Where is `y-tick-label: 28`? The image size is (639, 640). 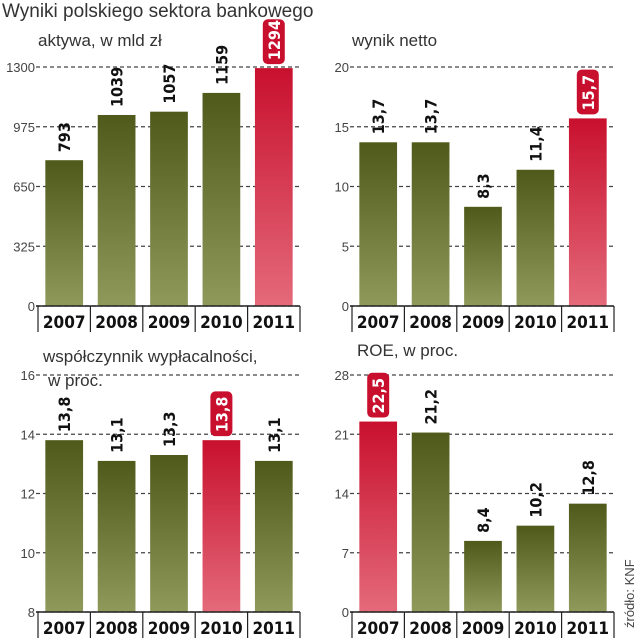
y-tick-label: 28 is located at coordinates (342, 375).